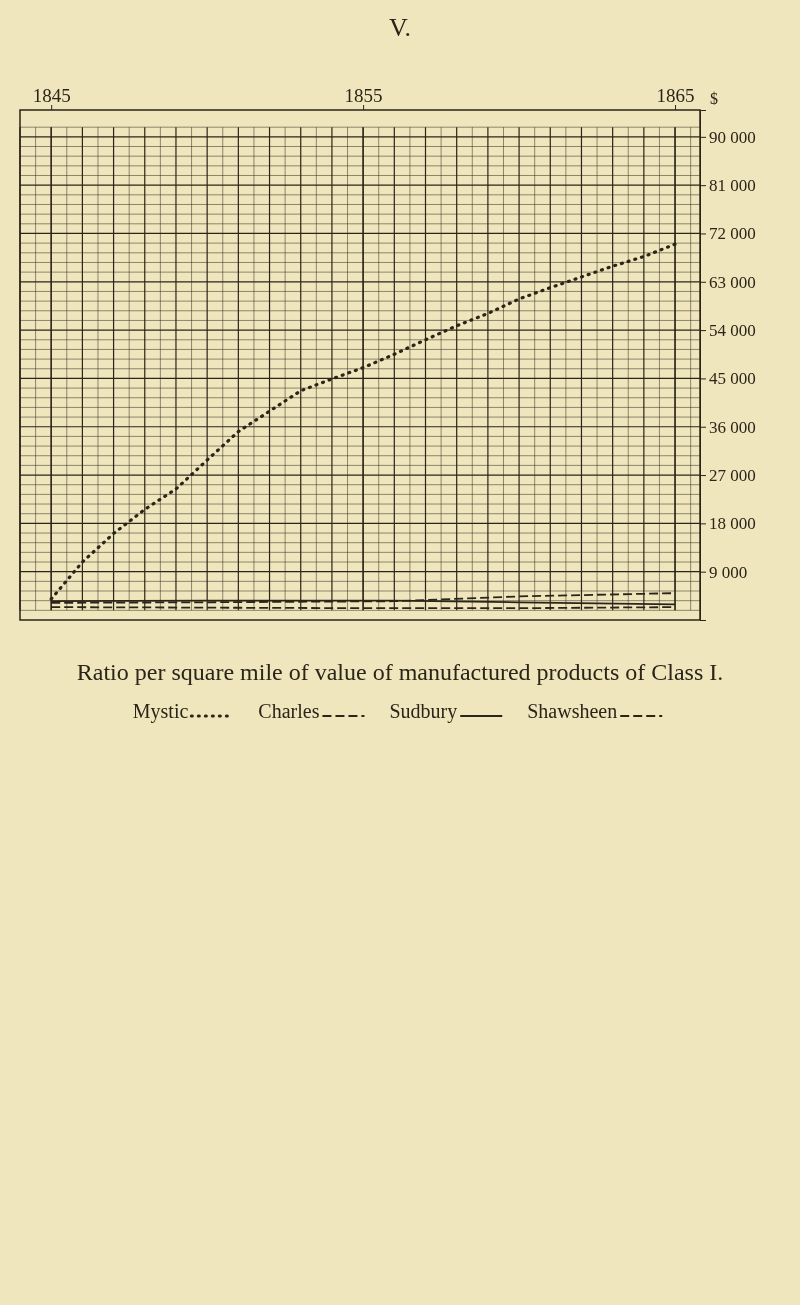 This screenshot has height=1305, width=800. Describe the element at coordinates (732, 282) in the screenshot. I see `y-tick-label: 63 000` at that location.